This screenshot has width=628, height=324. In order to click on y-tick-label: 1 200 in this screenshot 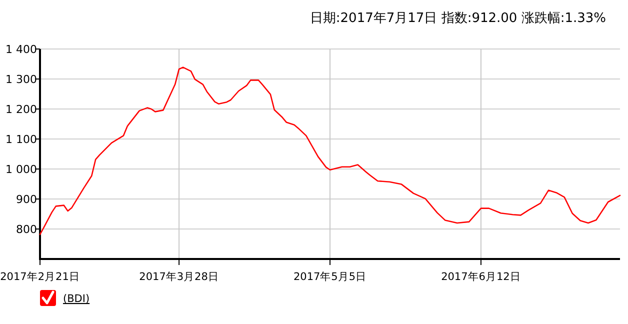, I will do `click(21, 109)`.